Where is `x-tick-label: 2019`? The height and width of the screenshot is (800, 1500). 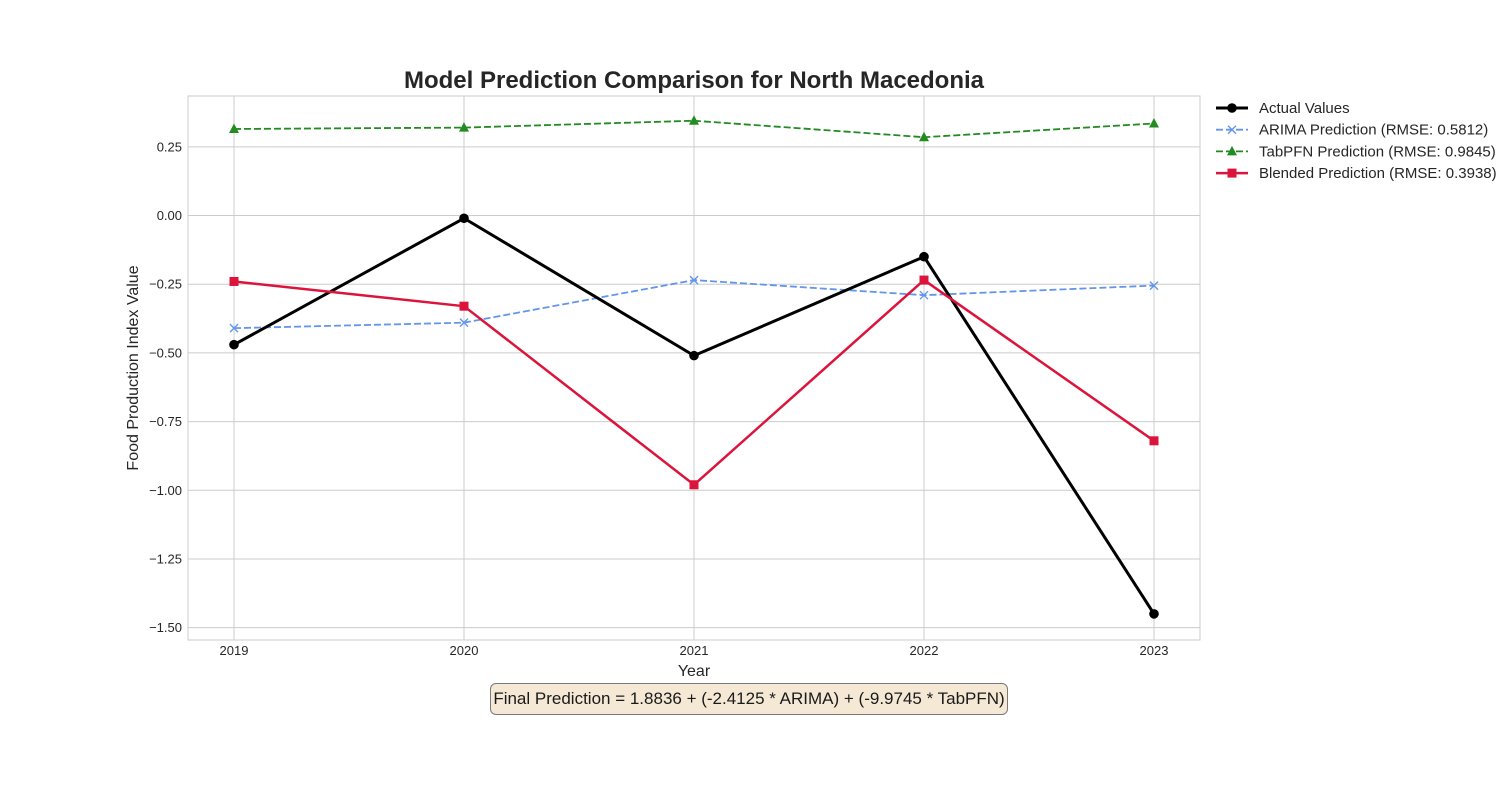 x-tick-label: 2019 is located at coordinates (234, 650).